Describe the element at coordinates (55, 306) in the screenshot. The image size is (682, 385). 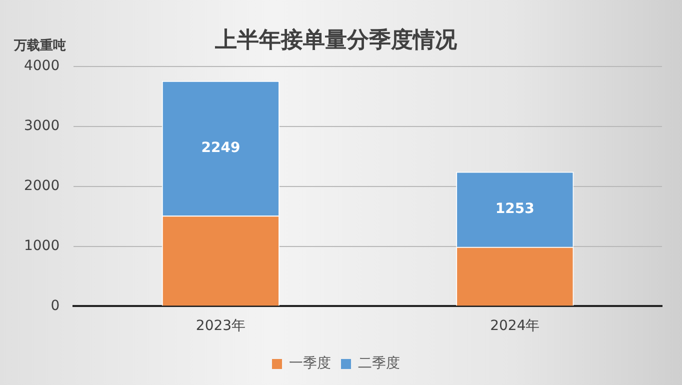
I see `y-tick-label: 0` at that location.